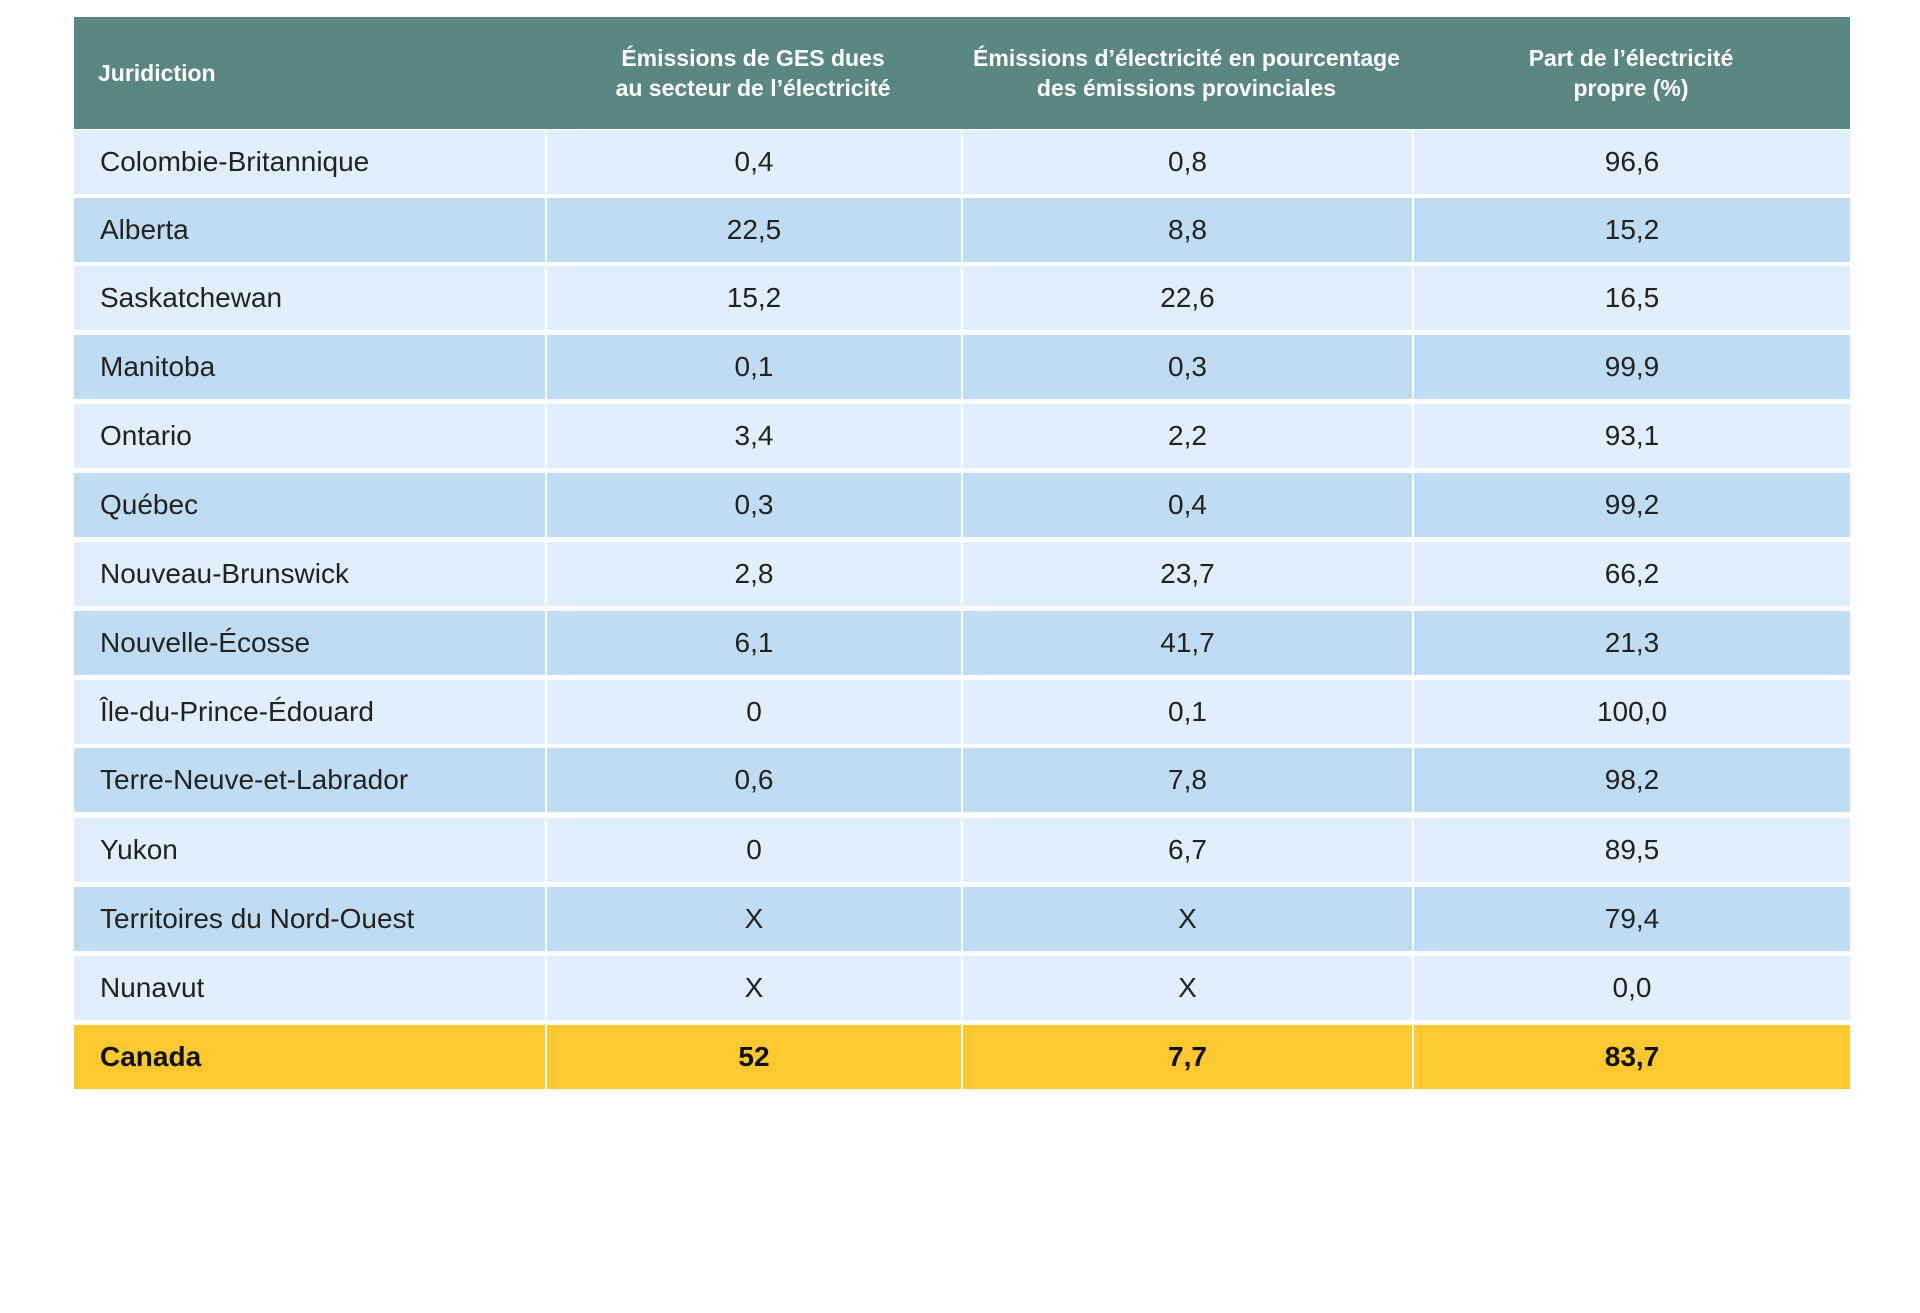  Describe the element at coordinates (1186, 298) in the screenshot. I see `pct-emissions-cell: 22,6` at that location.